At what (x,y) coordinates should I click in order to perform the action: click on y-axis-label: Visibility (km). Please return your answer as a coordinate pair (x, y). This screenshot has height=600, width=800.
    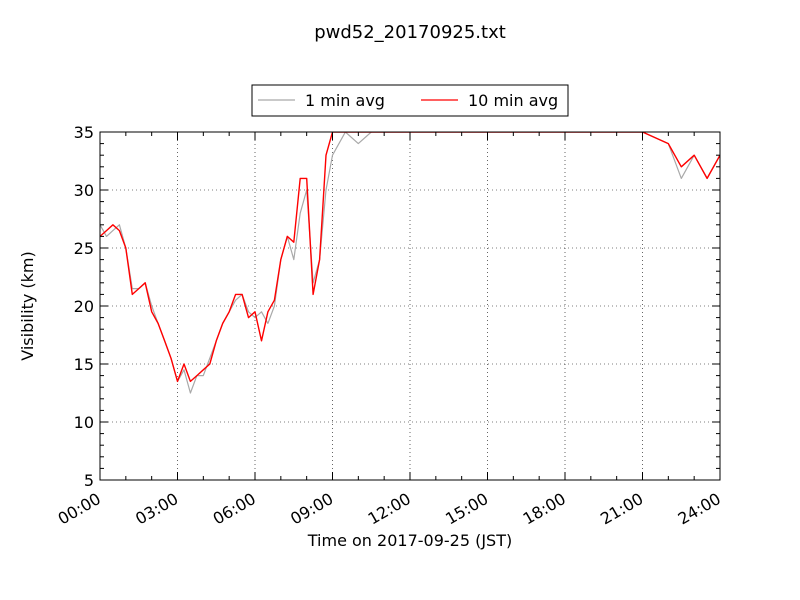
    Looking at the image, I should click on (27, 305).